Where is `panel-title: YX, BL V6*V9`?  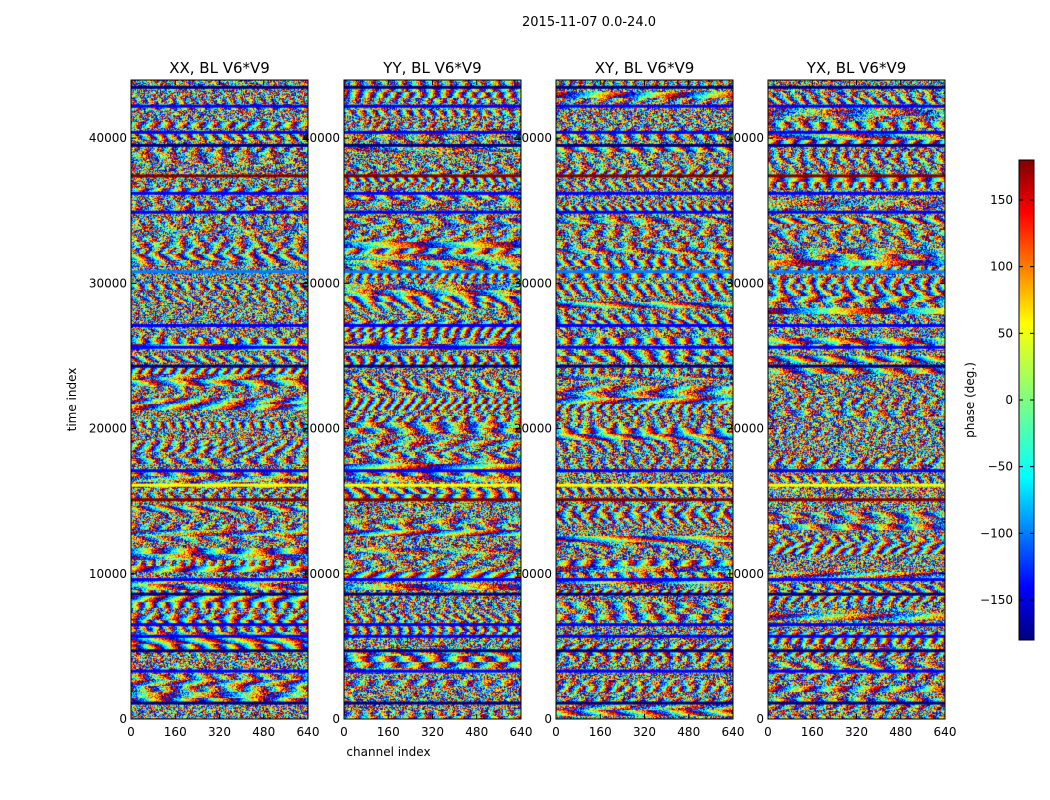
panel-title: YX, BL V6*V9 is located at coordinates (856, 68).